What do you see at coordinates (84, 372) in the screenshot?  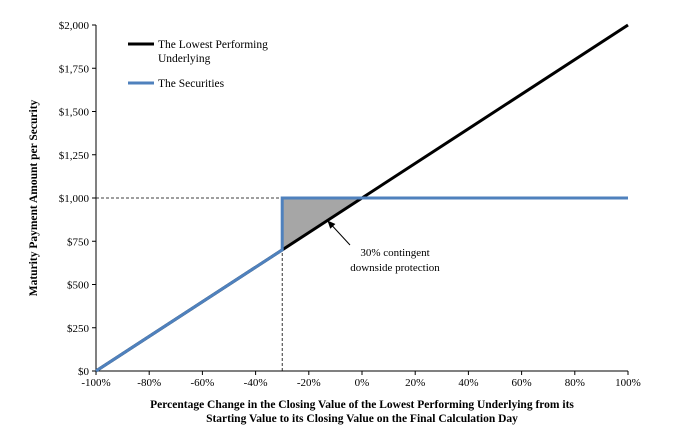 I see `y-tick-label: $0` at bounding box center [84, 372].